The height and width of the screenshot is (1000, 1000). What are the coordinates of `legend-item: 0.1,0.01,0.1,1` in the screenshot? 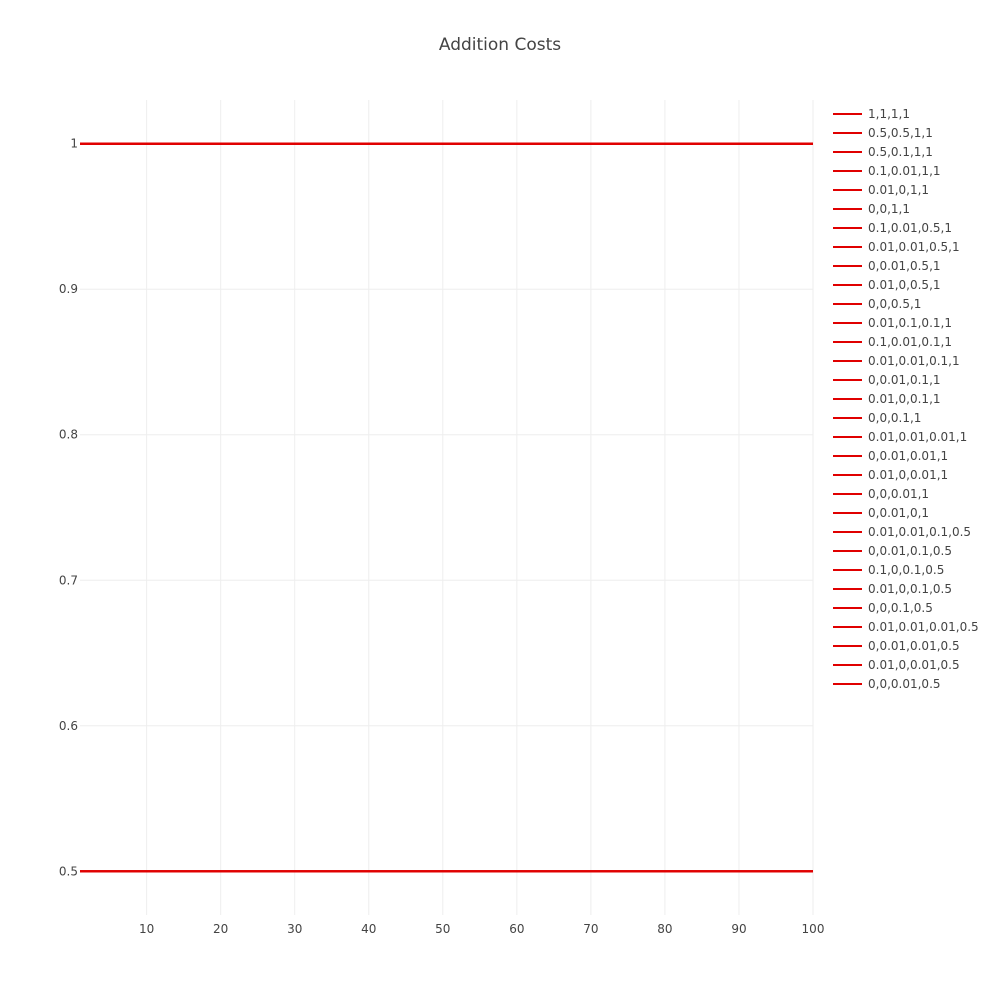 It's located at (892, 342).